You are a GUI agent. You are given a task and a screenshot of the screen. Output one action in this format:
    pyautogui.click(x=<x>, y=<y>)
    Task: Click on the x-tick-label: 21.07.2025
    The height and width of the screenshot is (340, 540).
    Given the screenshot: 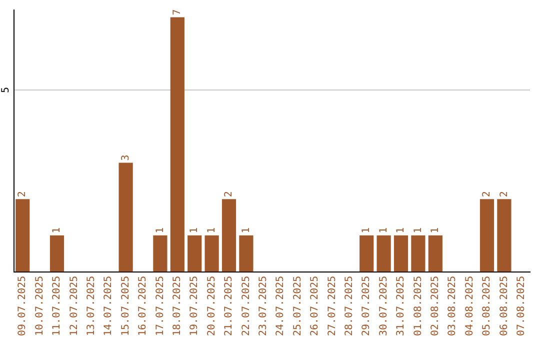 What is the action you would take?
    pyautogui.click(x=229, y=306)
    